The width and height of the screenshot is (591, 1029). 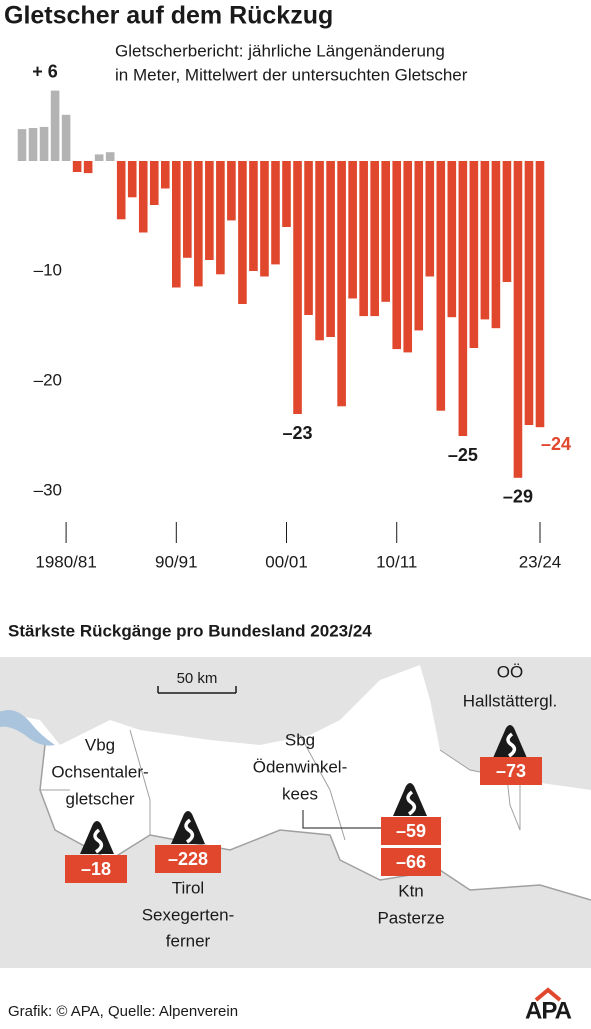 What do you see at coordinates (463, 455) in the screenshot?
I see `data-label: –25` at bounding box center [463, 455].